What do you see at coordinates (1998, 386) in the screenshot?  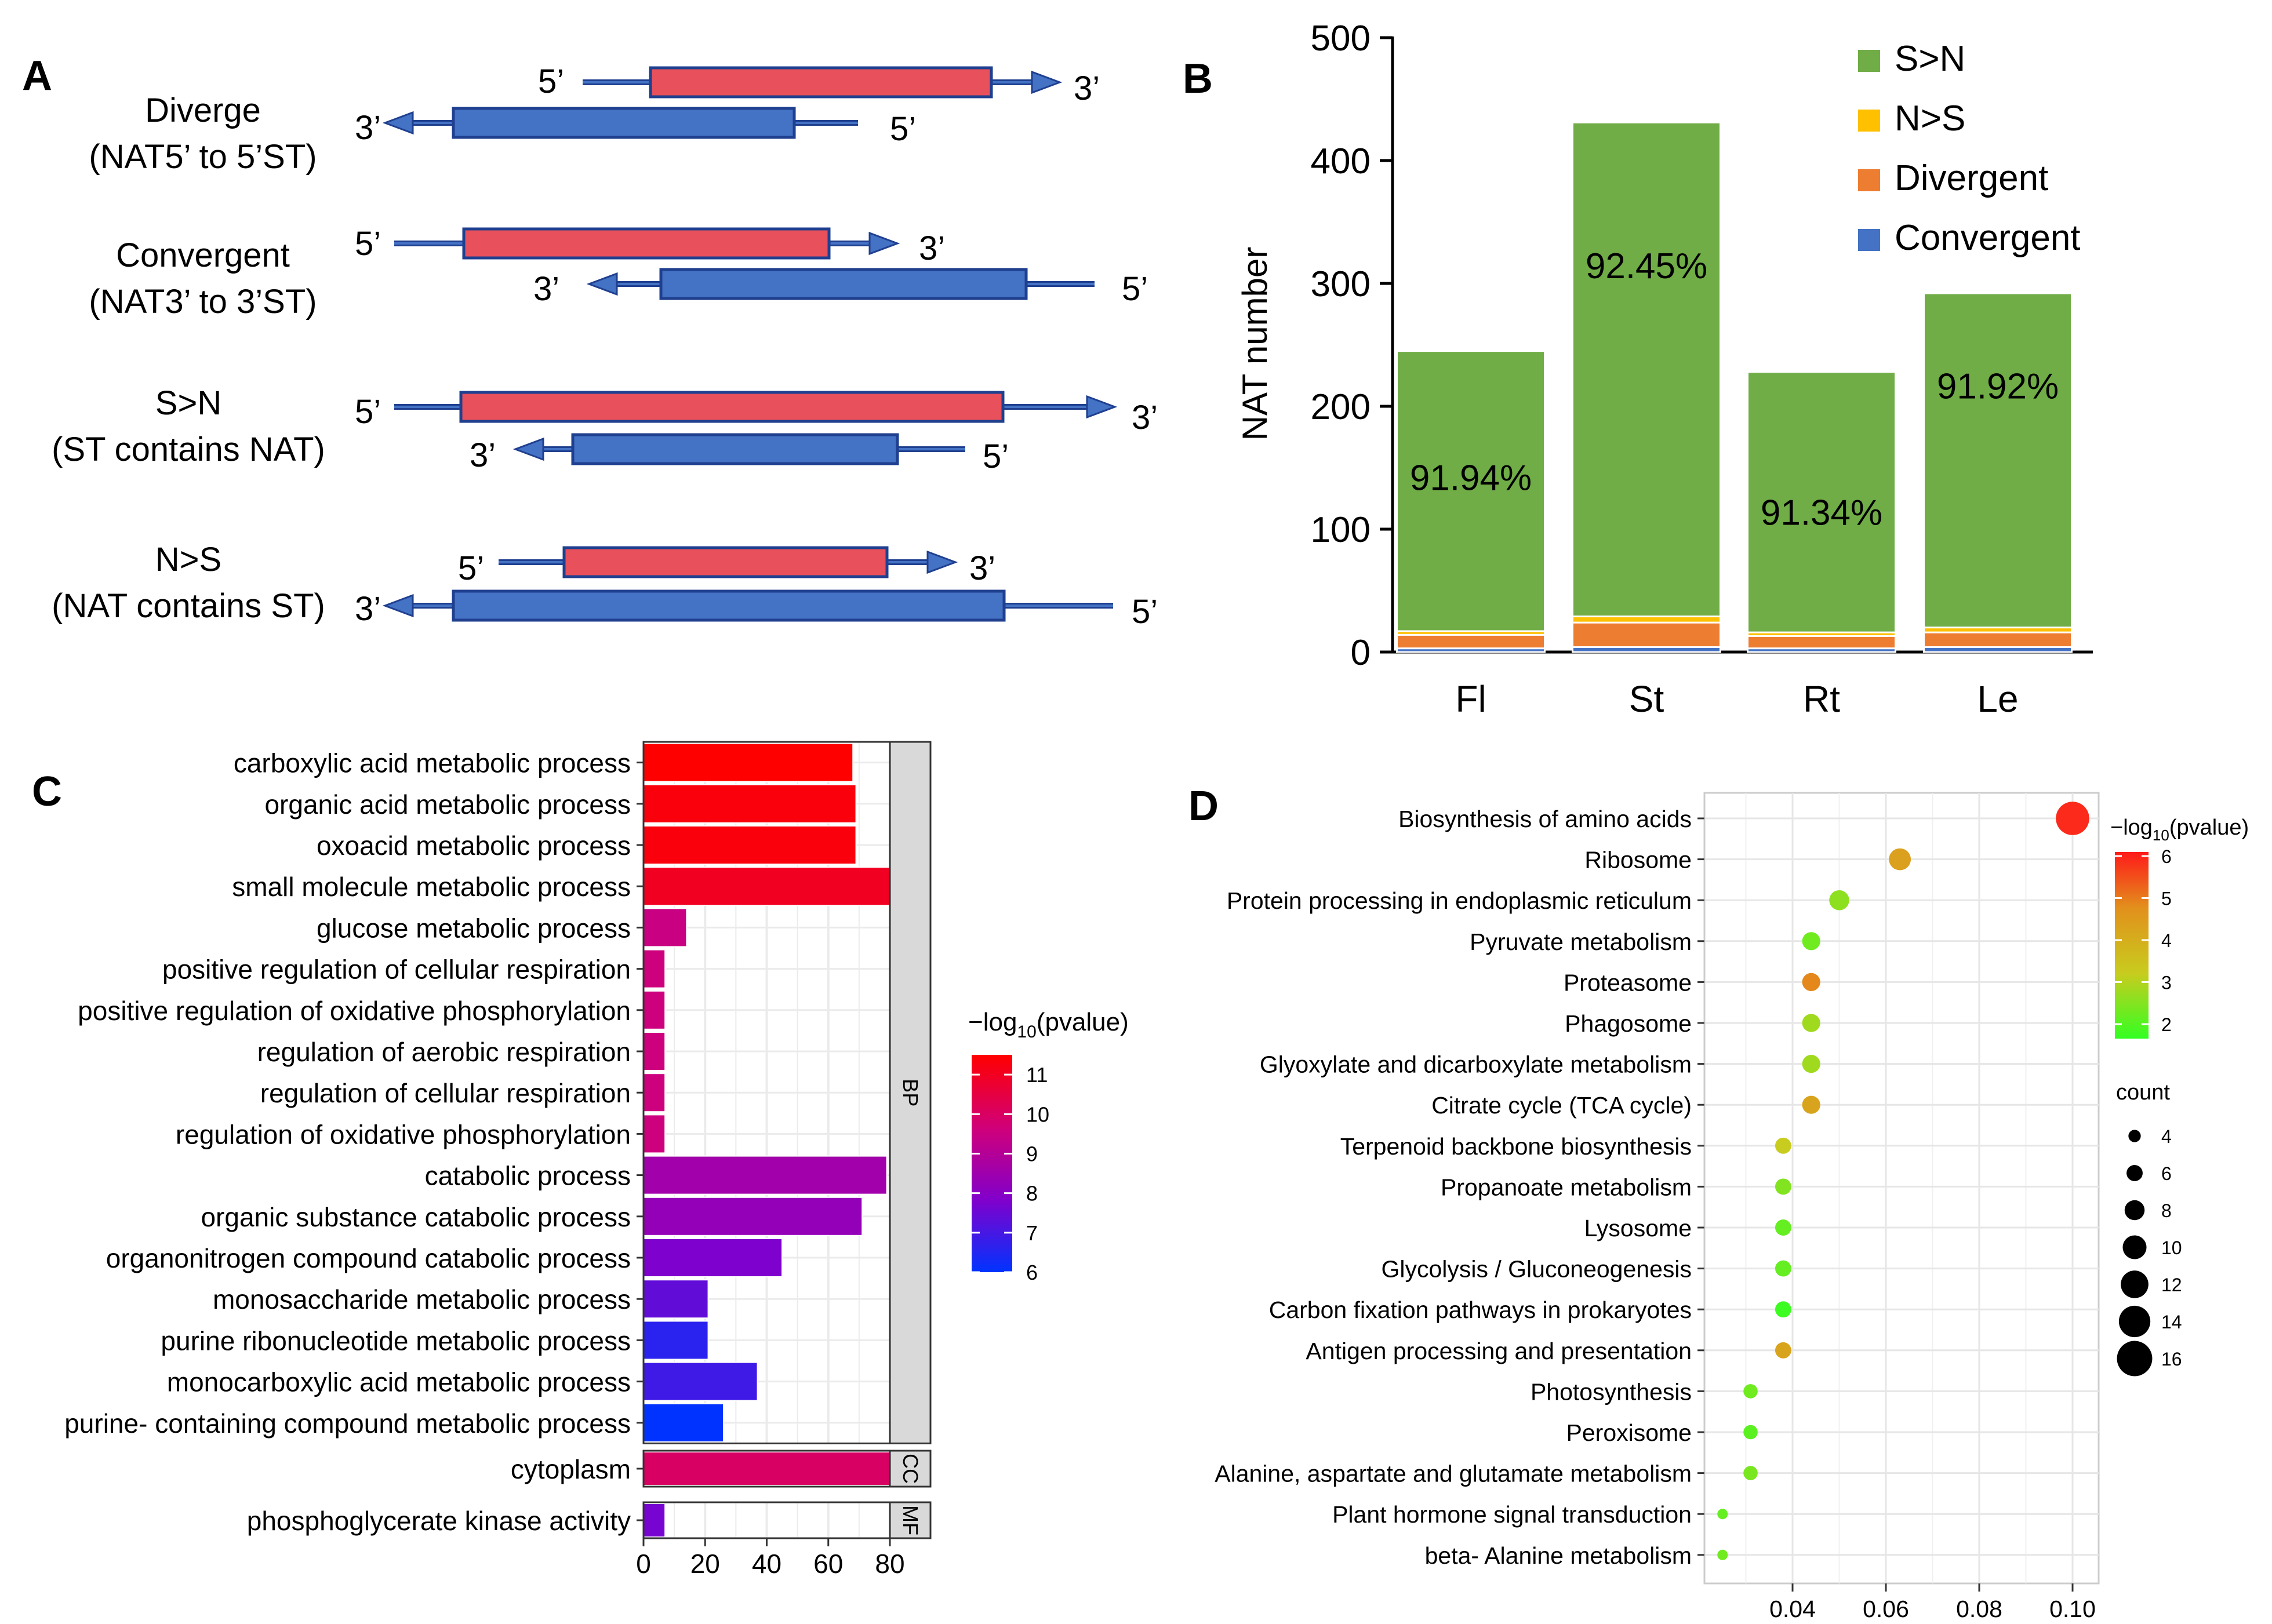 I see `b-bar-percent-label: 91.92%` at bounding box center [1998, 386].